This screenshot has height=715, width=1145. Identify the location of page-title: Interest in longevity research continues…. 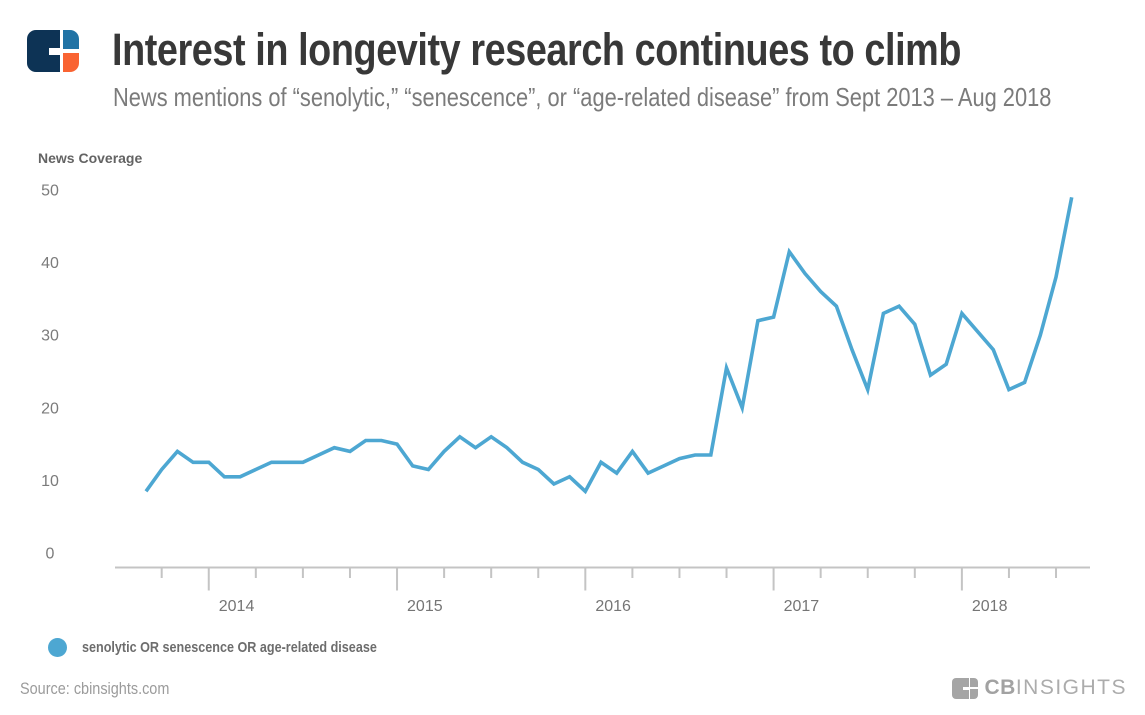
(537, 49).